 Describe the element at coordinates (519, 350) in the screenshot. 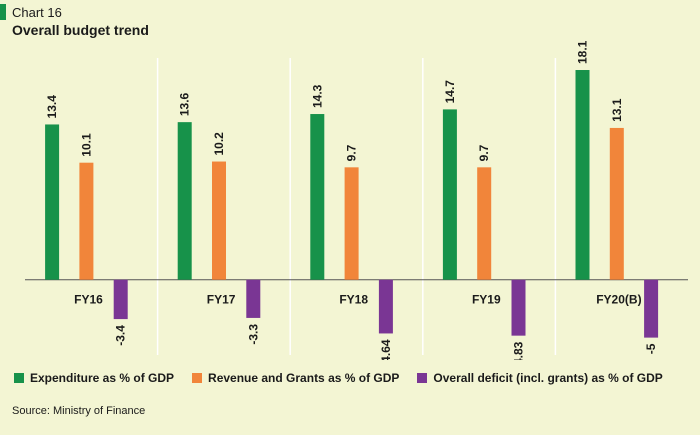

I see `data-label: -4.83` at that location.